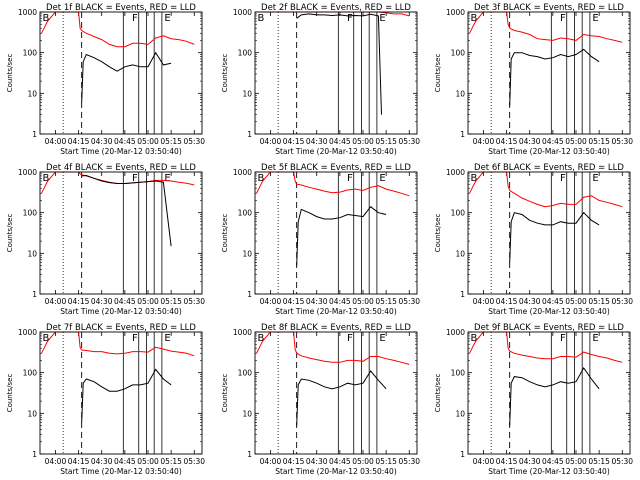 The width and height of the screenshot is (640, 480). What do you see at coordinates (121, 328) in the screenshot?
I see `panel-title: Det 7f BLACK = Events, RED = LLD` at bounding box center [121, 328].